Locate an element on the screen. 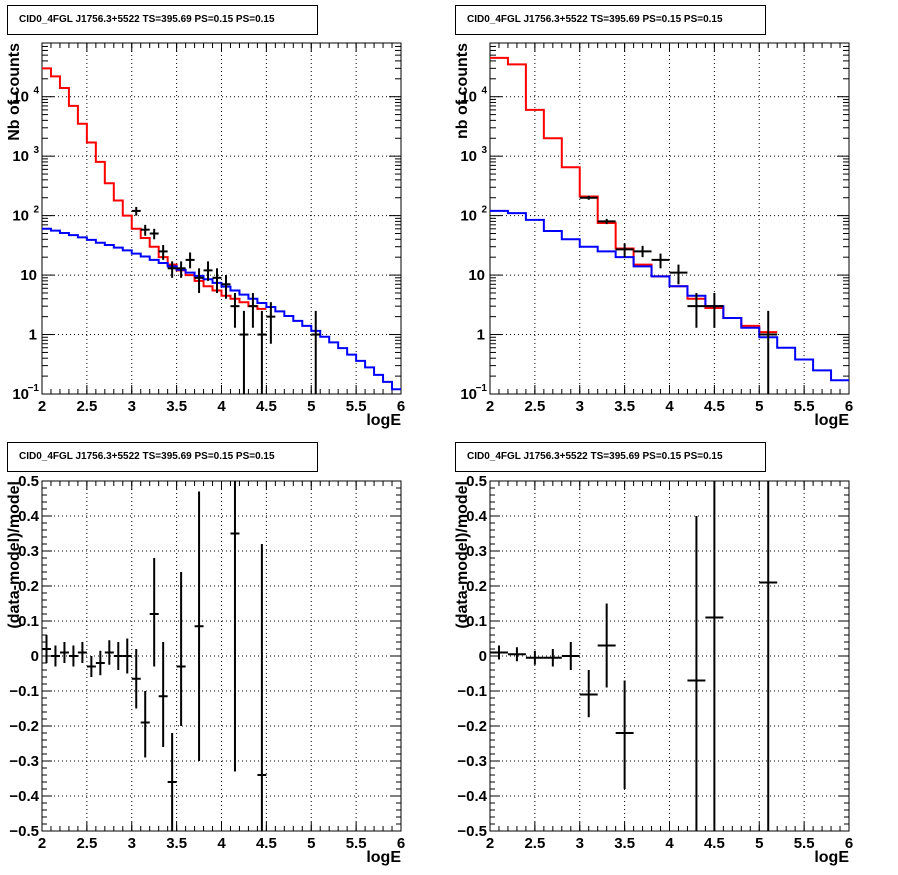 The height and width of the screenshot is (875, 898). x-tick-label: 4.5 is located at coordinates (266, 406).